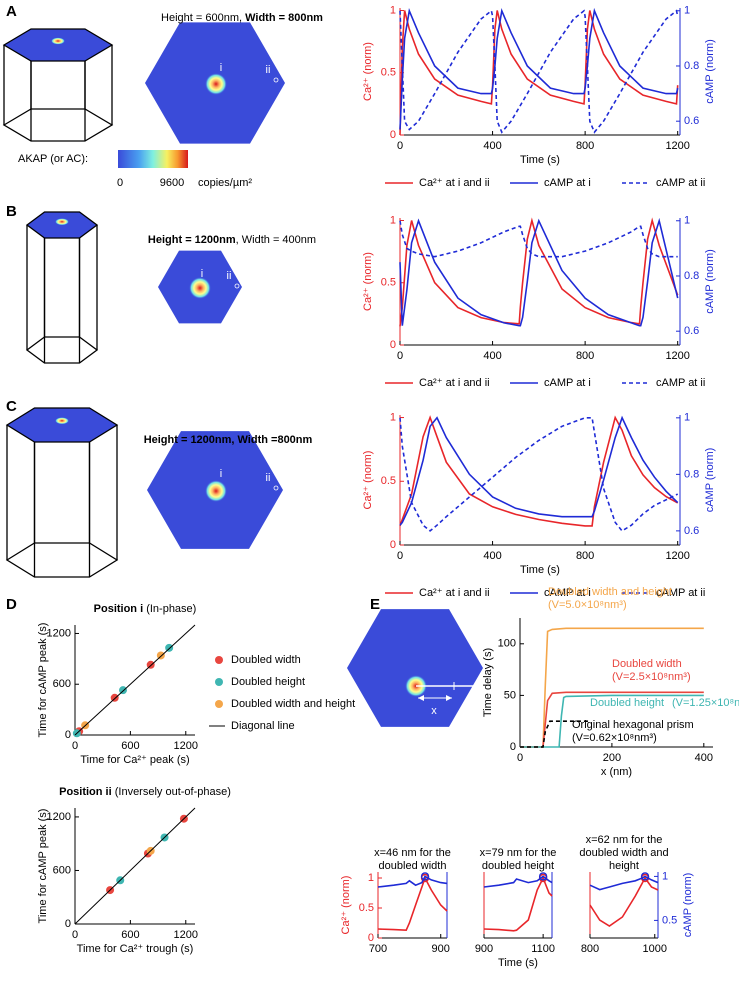 Image resolution: width=739 pixels, height=982 pixels. What do you see at coordinates (378, 949) in the screenshot?
I see `x-tick-label: 700` at bounding box center [378, 949].